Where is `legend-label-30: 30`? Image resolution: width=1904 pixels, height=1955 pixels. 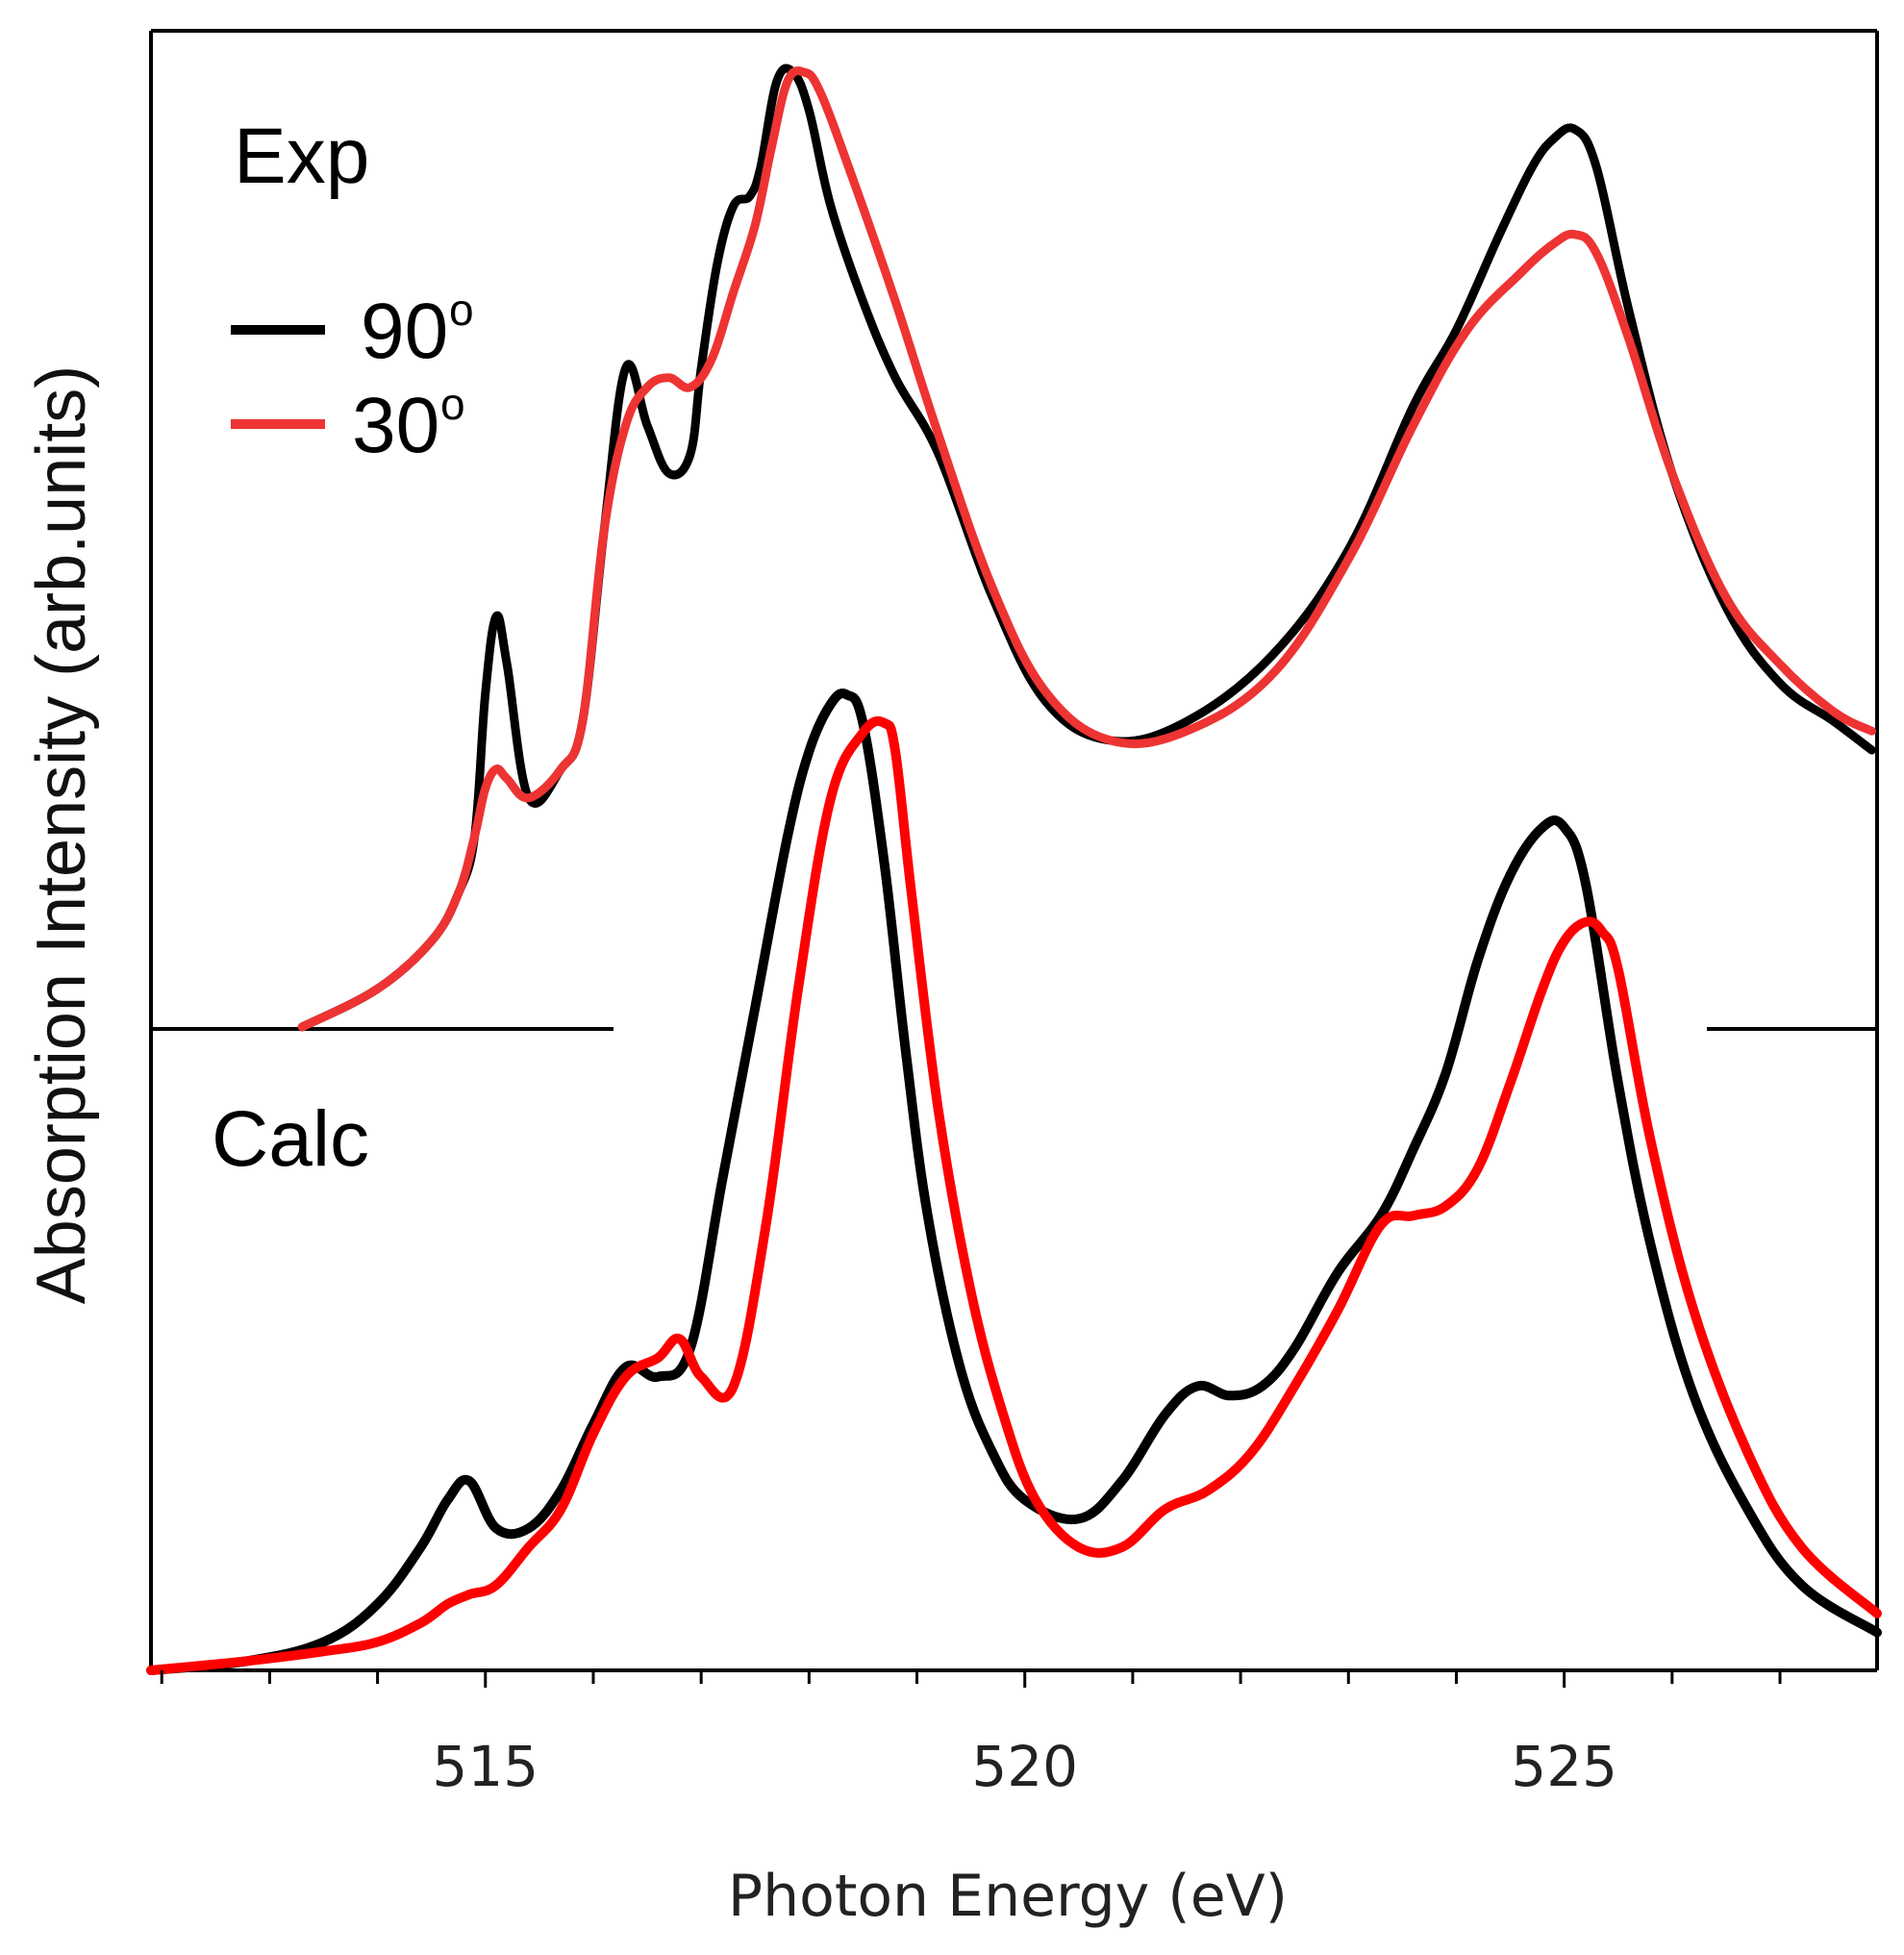
legend-label-30: 30 is located at coordinates (395, 426).